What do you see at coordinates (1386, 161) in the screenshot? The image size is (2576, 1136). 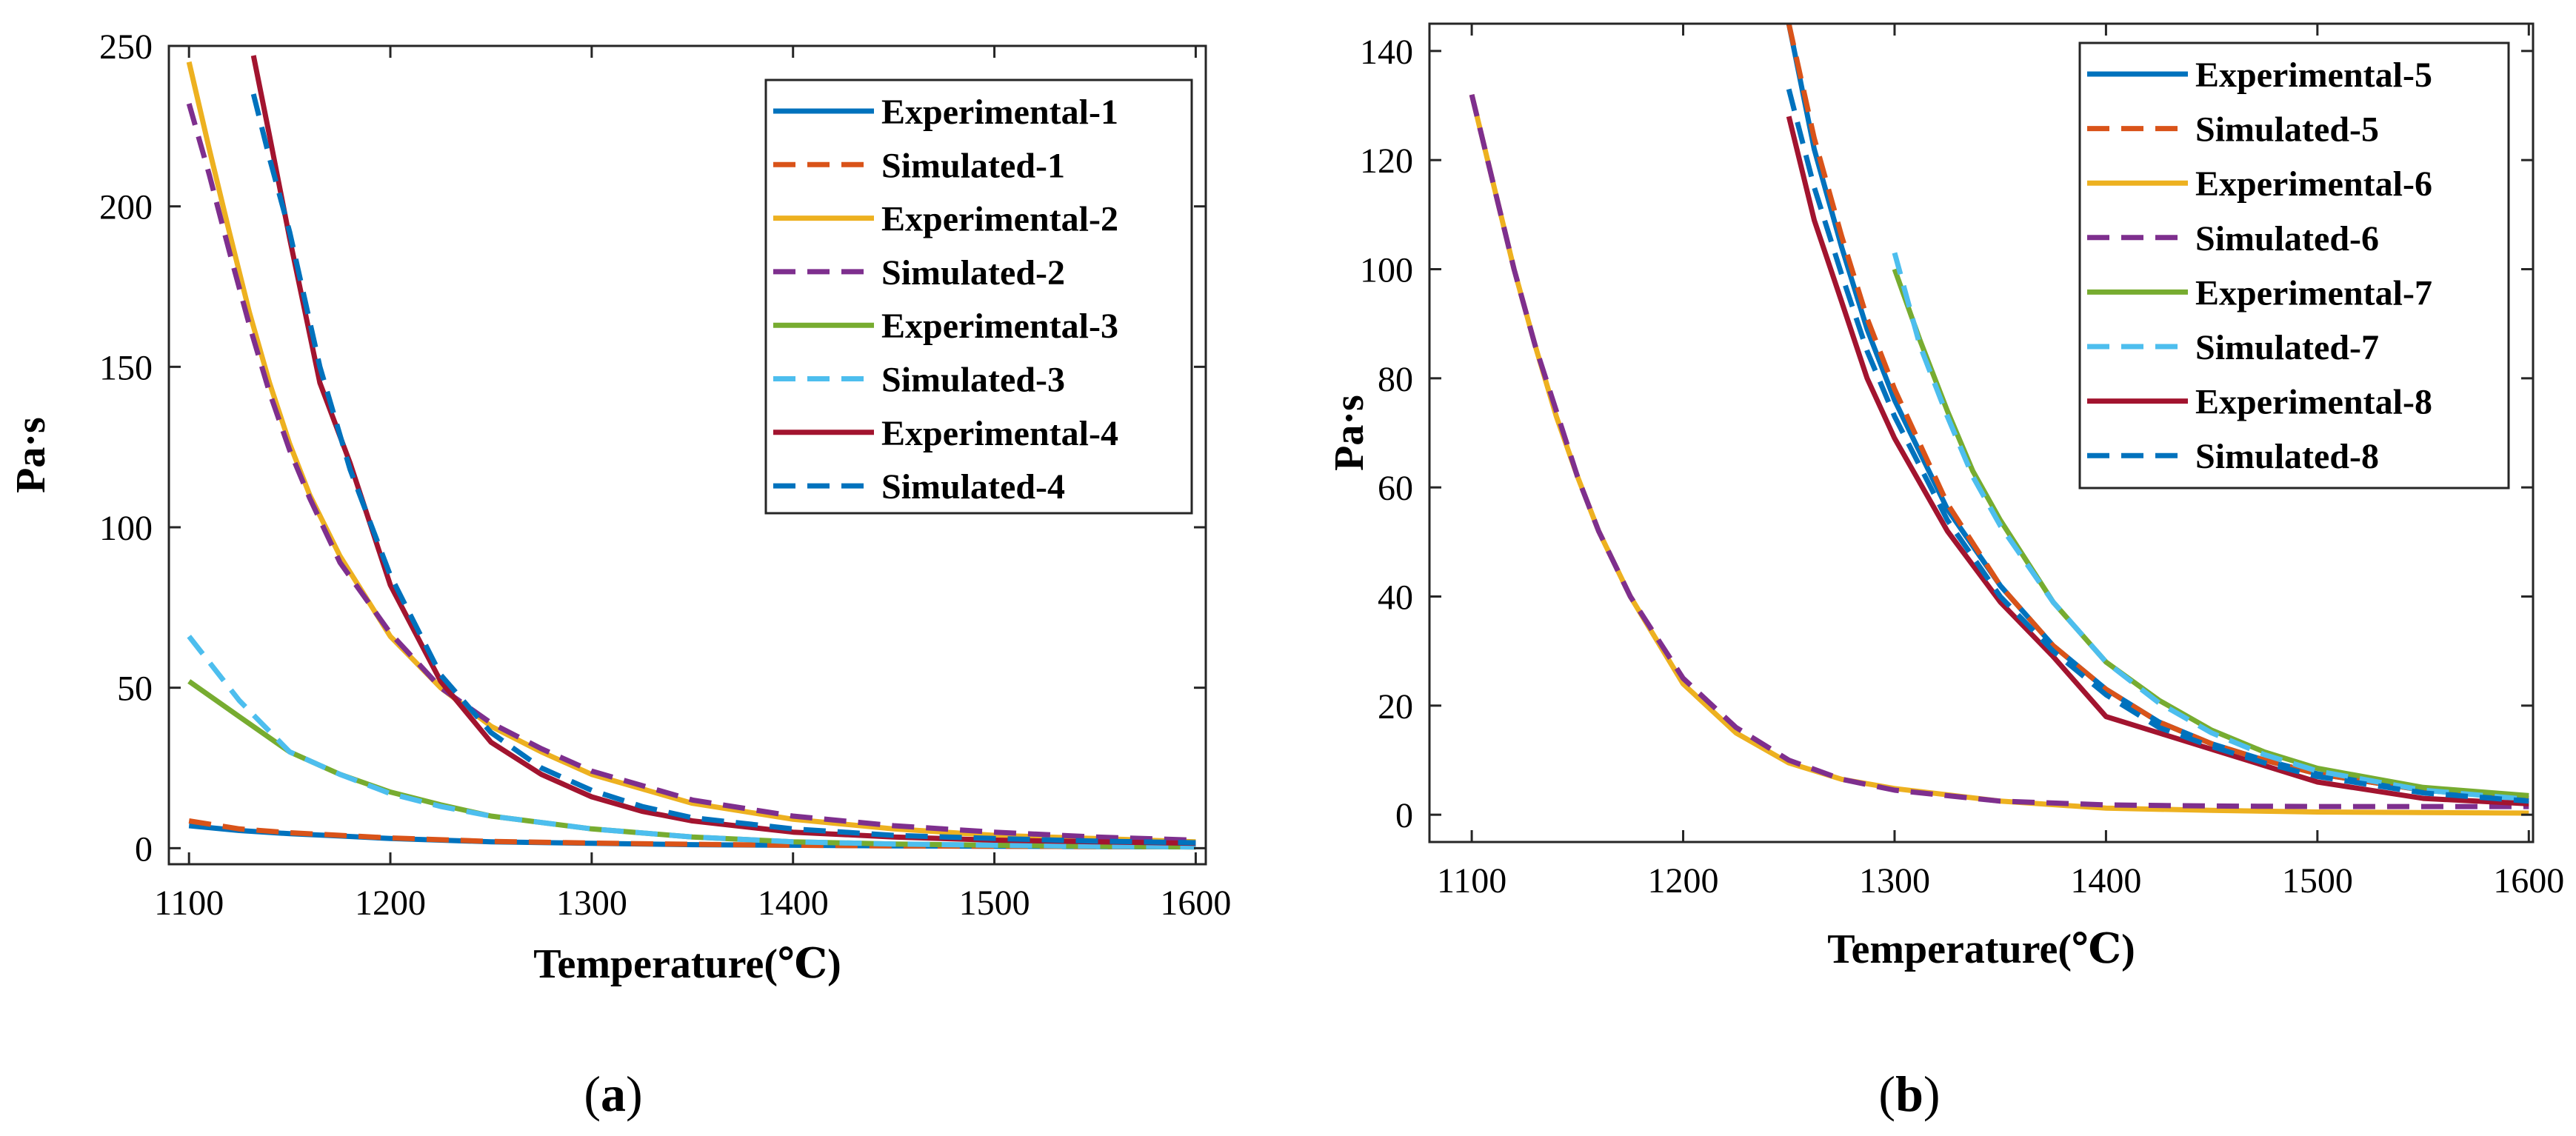 I see `y-tick-label: 120` at bounding box center [1386, 161].